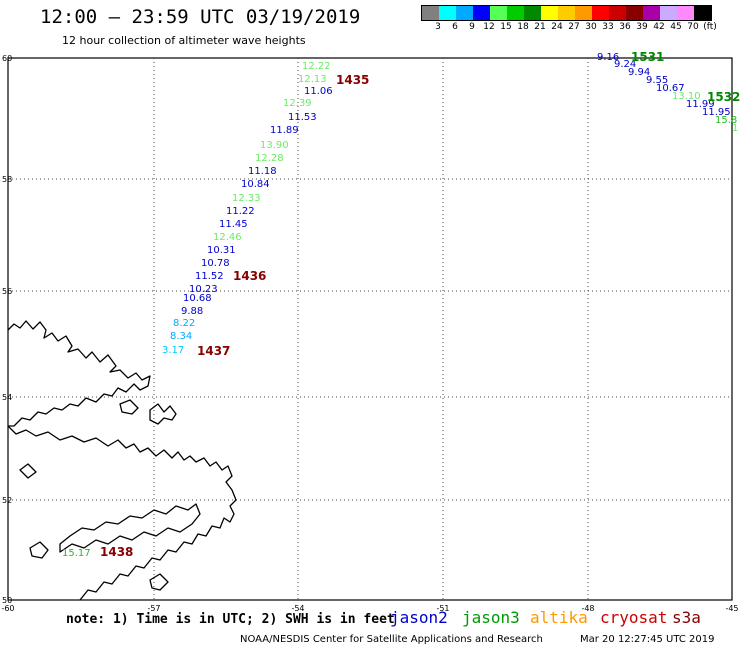 The width and height of the screenshot is (740, 650). I want to click on wave-height-point: 10.67, so click(670, 88).